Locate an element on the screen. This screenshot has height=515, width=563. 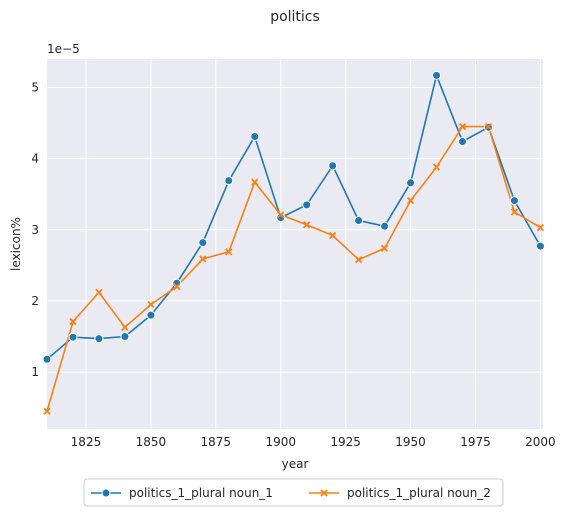
y-tick-label: 4 is located at coordinates (35, 159).